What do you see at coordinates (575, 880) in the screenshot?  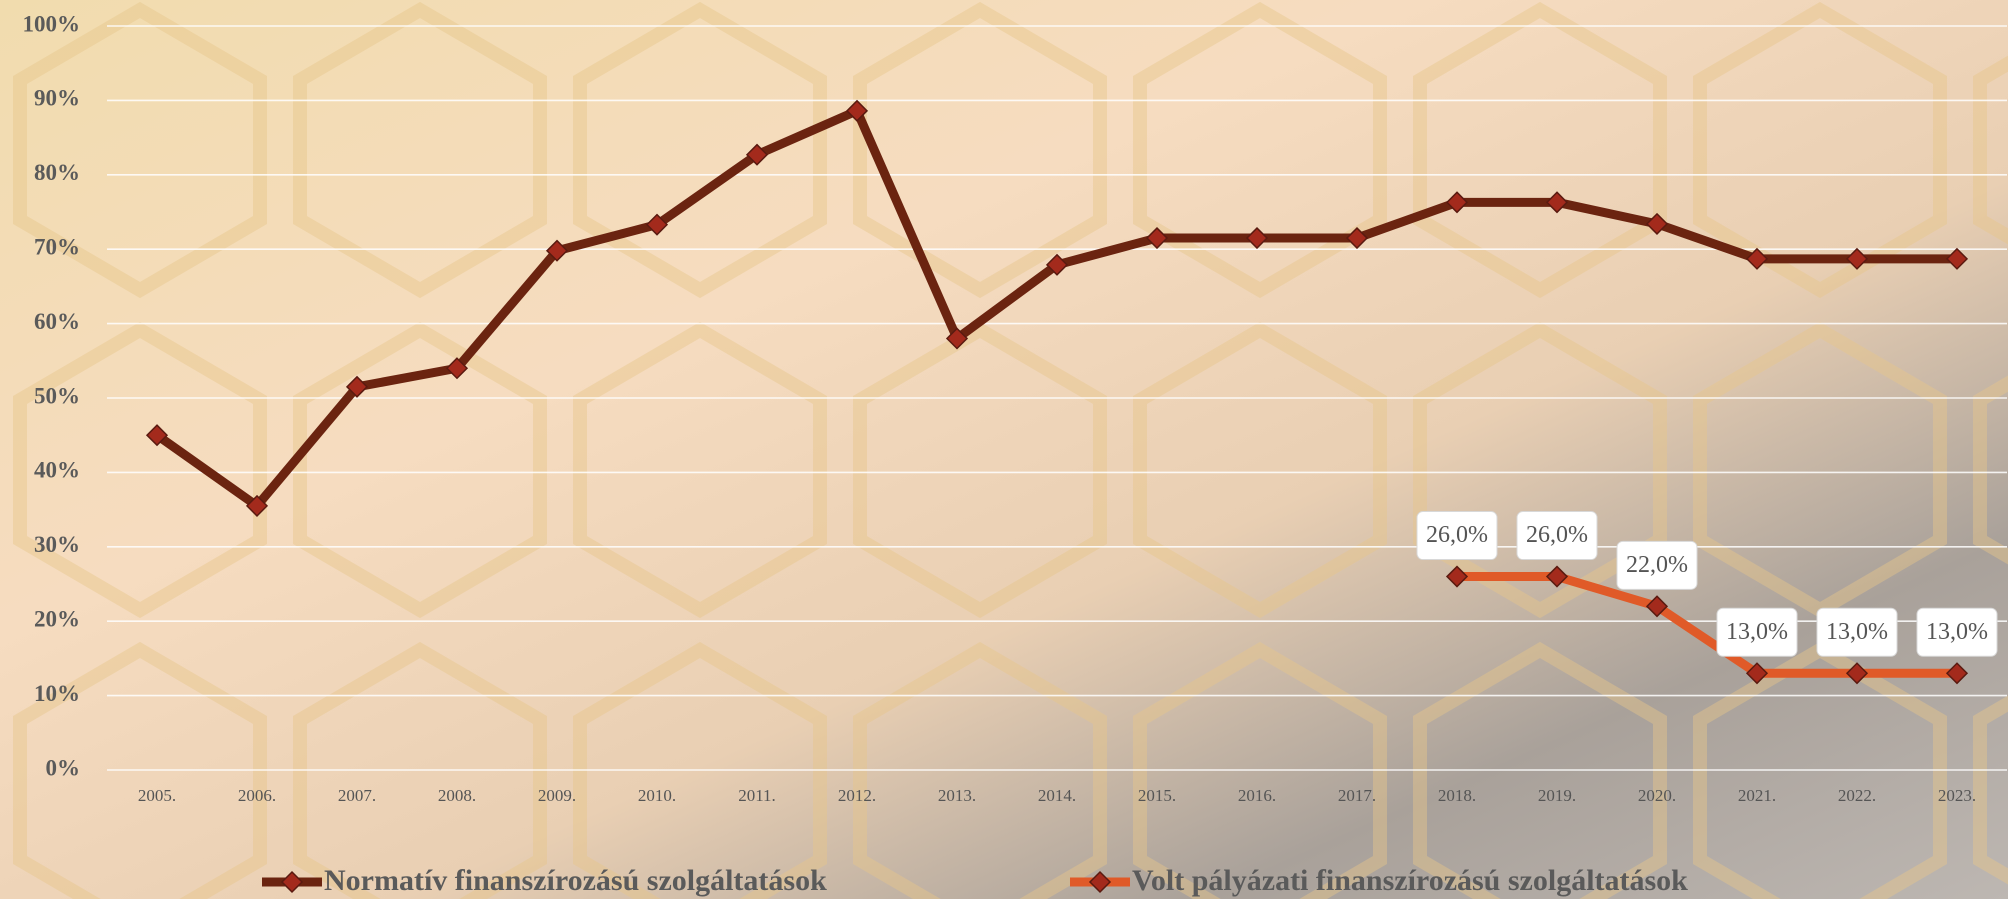 I see `legend-label: Normatív finanszírozású szolgáltatások` at bounding box center [575, 880].